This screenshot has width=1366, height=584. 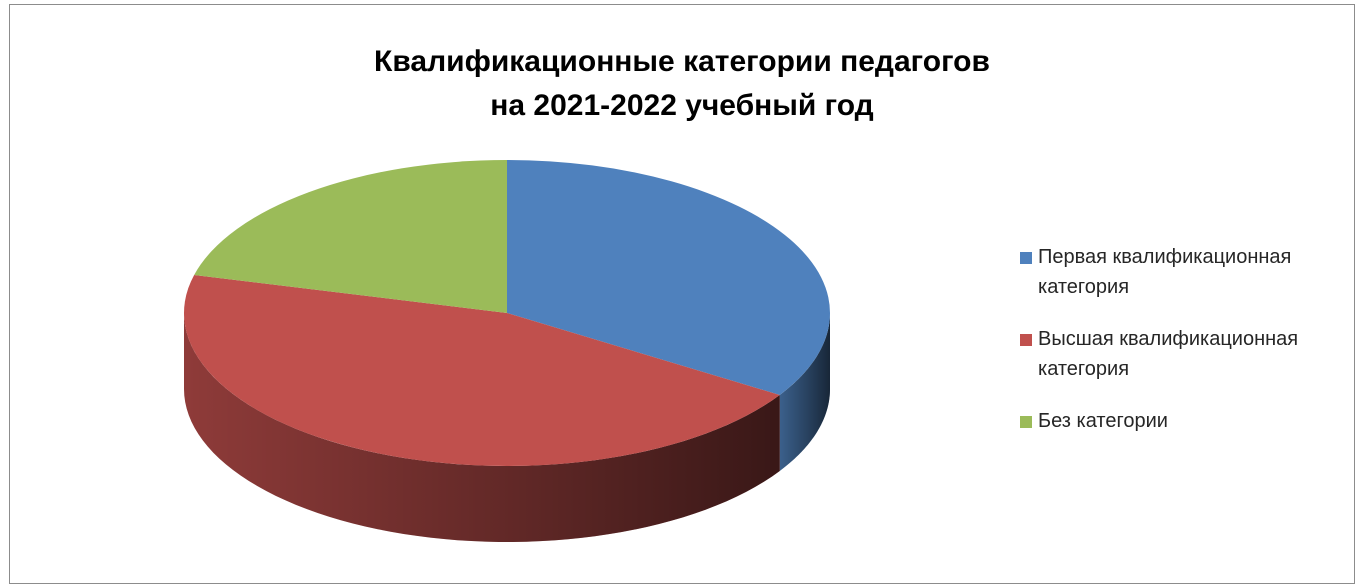 What do you see at coordinates (1185, 421) in the screenshot?
I see `legend-item-no-category: Без категории` at bounding box center [1185, 421].